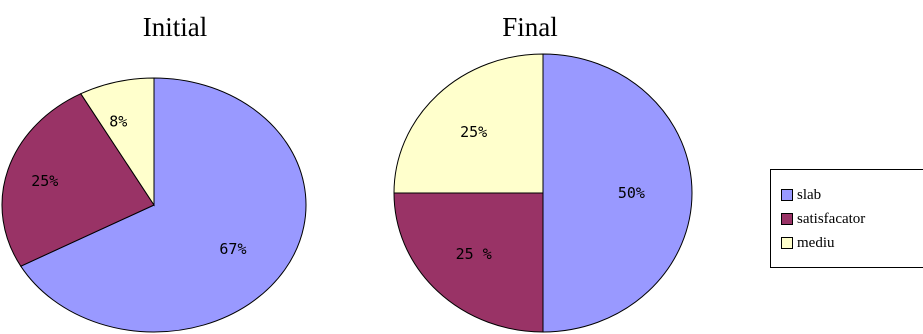 The width and height of the screenshot is (923, 334). I want to click on slice-label-slab: 67%, so click(232, 249).